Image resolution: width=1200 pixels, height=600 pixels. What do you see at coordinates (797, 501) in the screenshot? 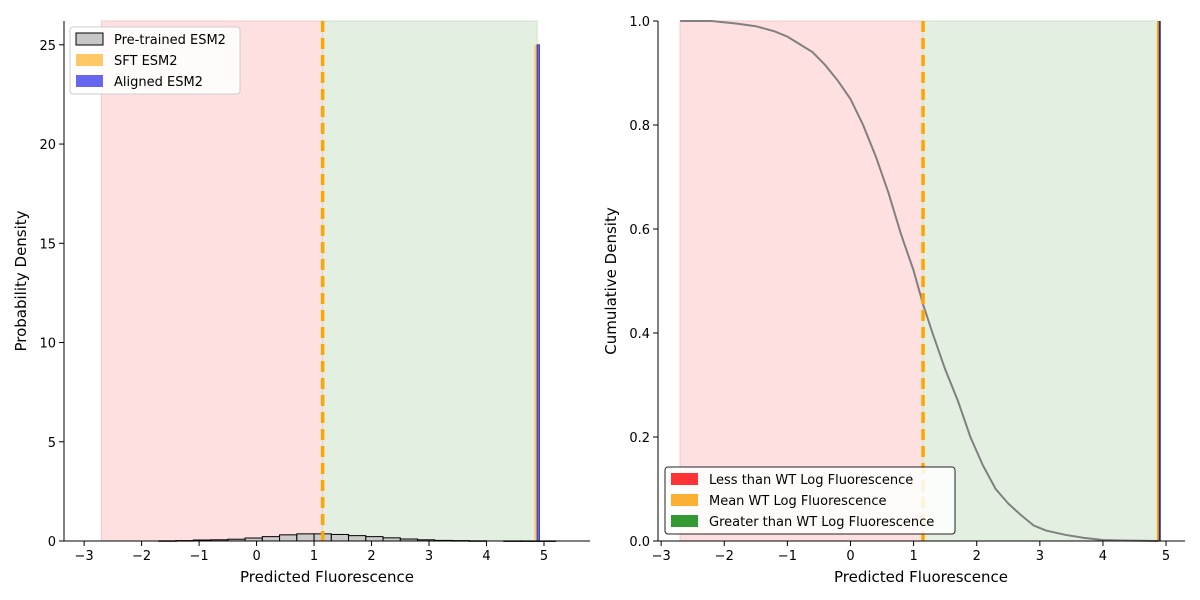
I see `legend-label-mean: Mean WT Log Fluorescence` at bounding box center [797, 501].